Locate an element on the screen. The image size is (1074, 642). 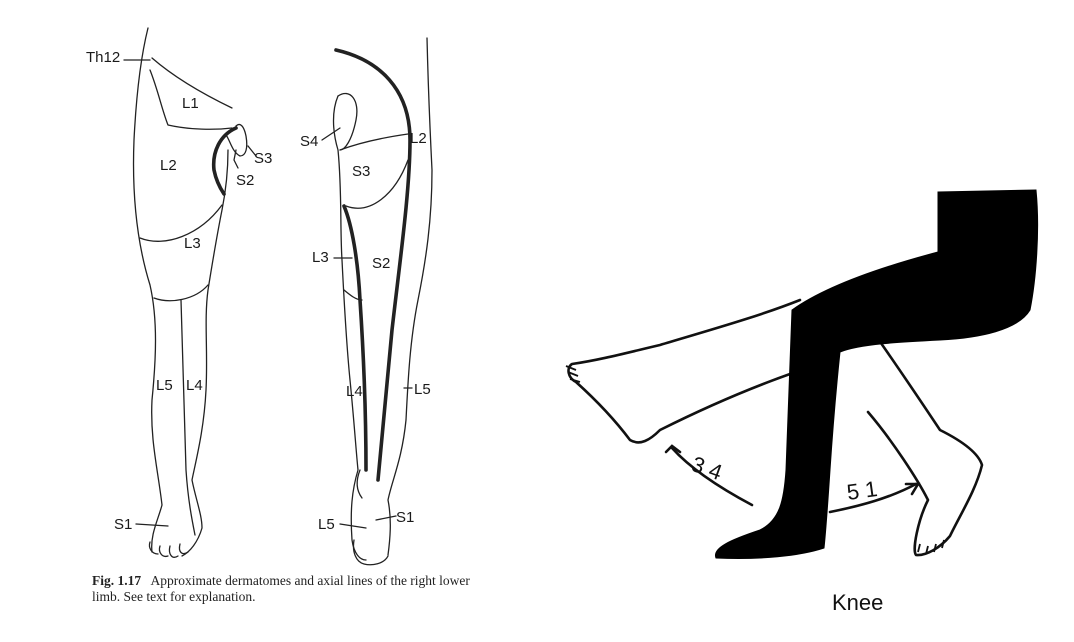
back-labels: S4 L2 S3 L3 S2 L4 L5 L5 S1 is located at coordinates (365, 331).